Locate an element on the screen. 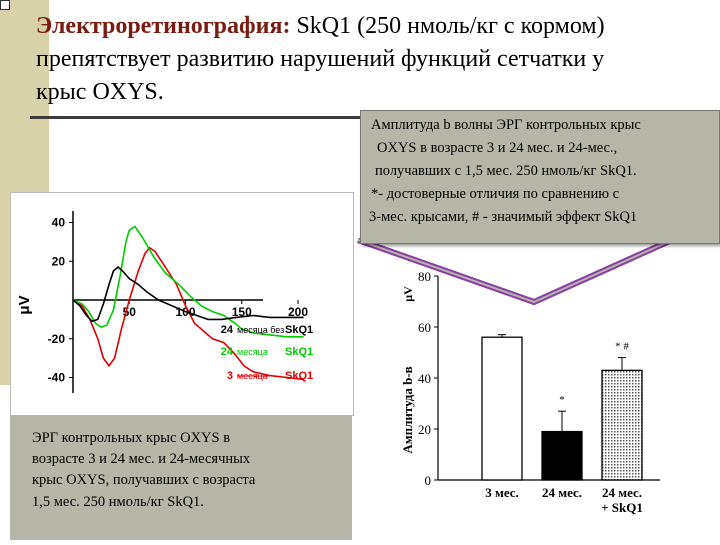  bar-y-axis-label: Амплитуда b-в is located at coordinates (407, 409).